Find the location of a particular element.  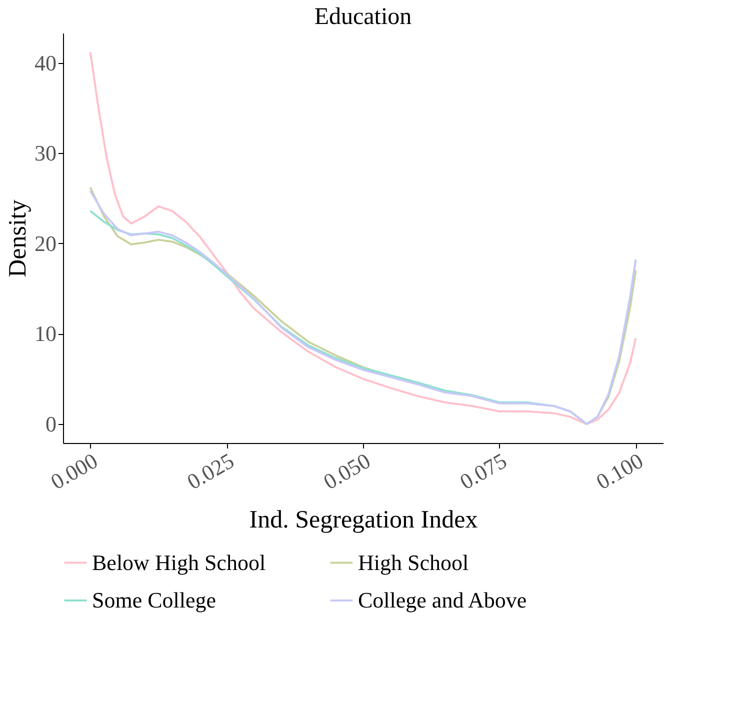

chart-title: Education is located at coordinates (363, 17).